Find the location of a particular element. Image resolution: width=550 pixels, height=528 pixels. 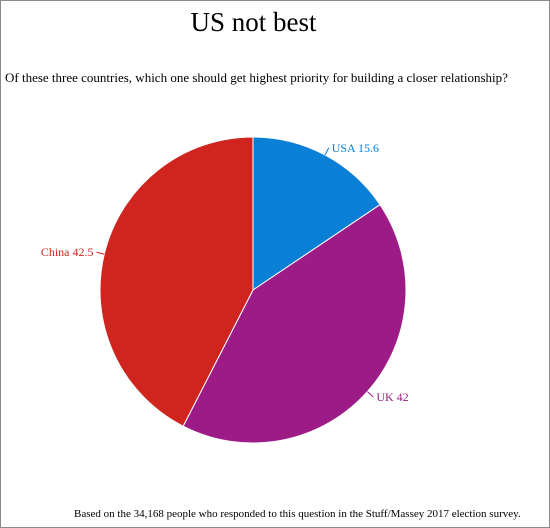

chart-title: US not best is located at coordinates (253, 22).